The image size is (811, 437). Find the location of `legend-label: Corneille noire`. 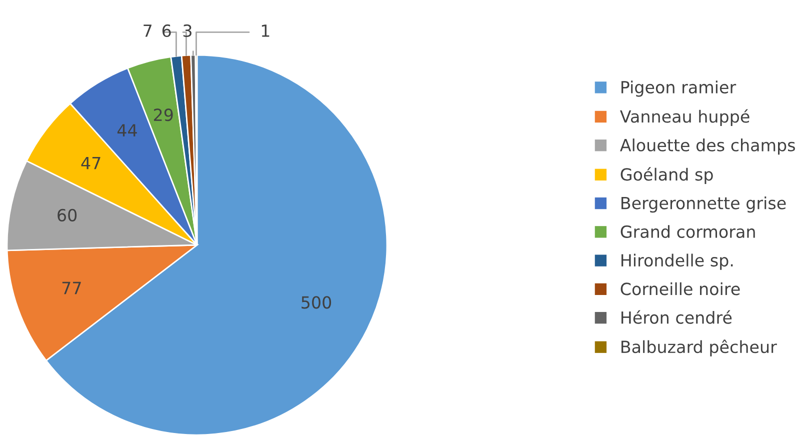

legend-label: Corneille noire is located at coordinates (680, 289).